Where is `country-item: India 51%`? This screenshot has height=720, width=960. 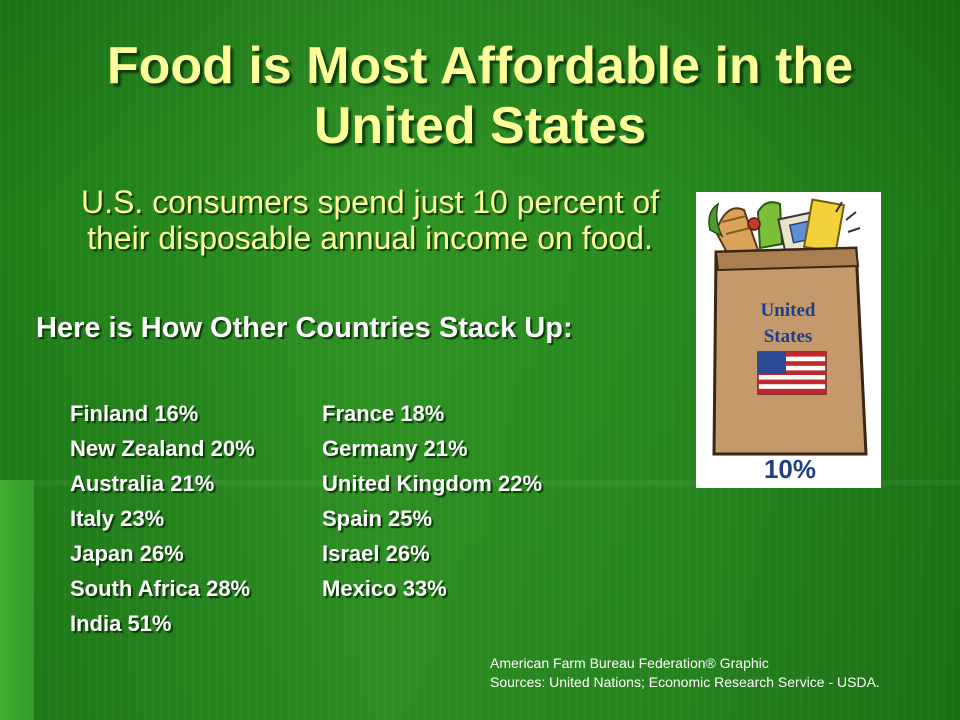 country-item: India 51% is located at coordinates (121, 623).